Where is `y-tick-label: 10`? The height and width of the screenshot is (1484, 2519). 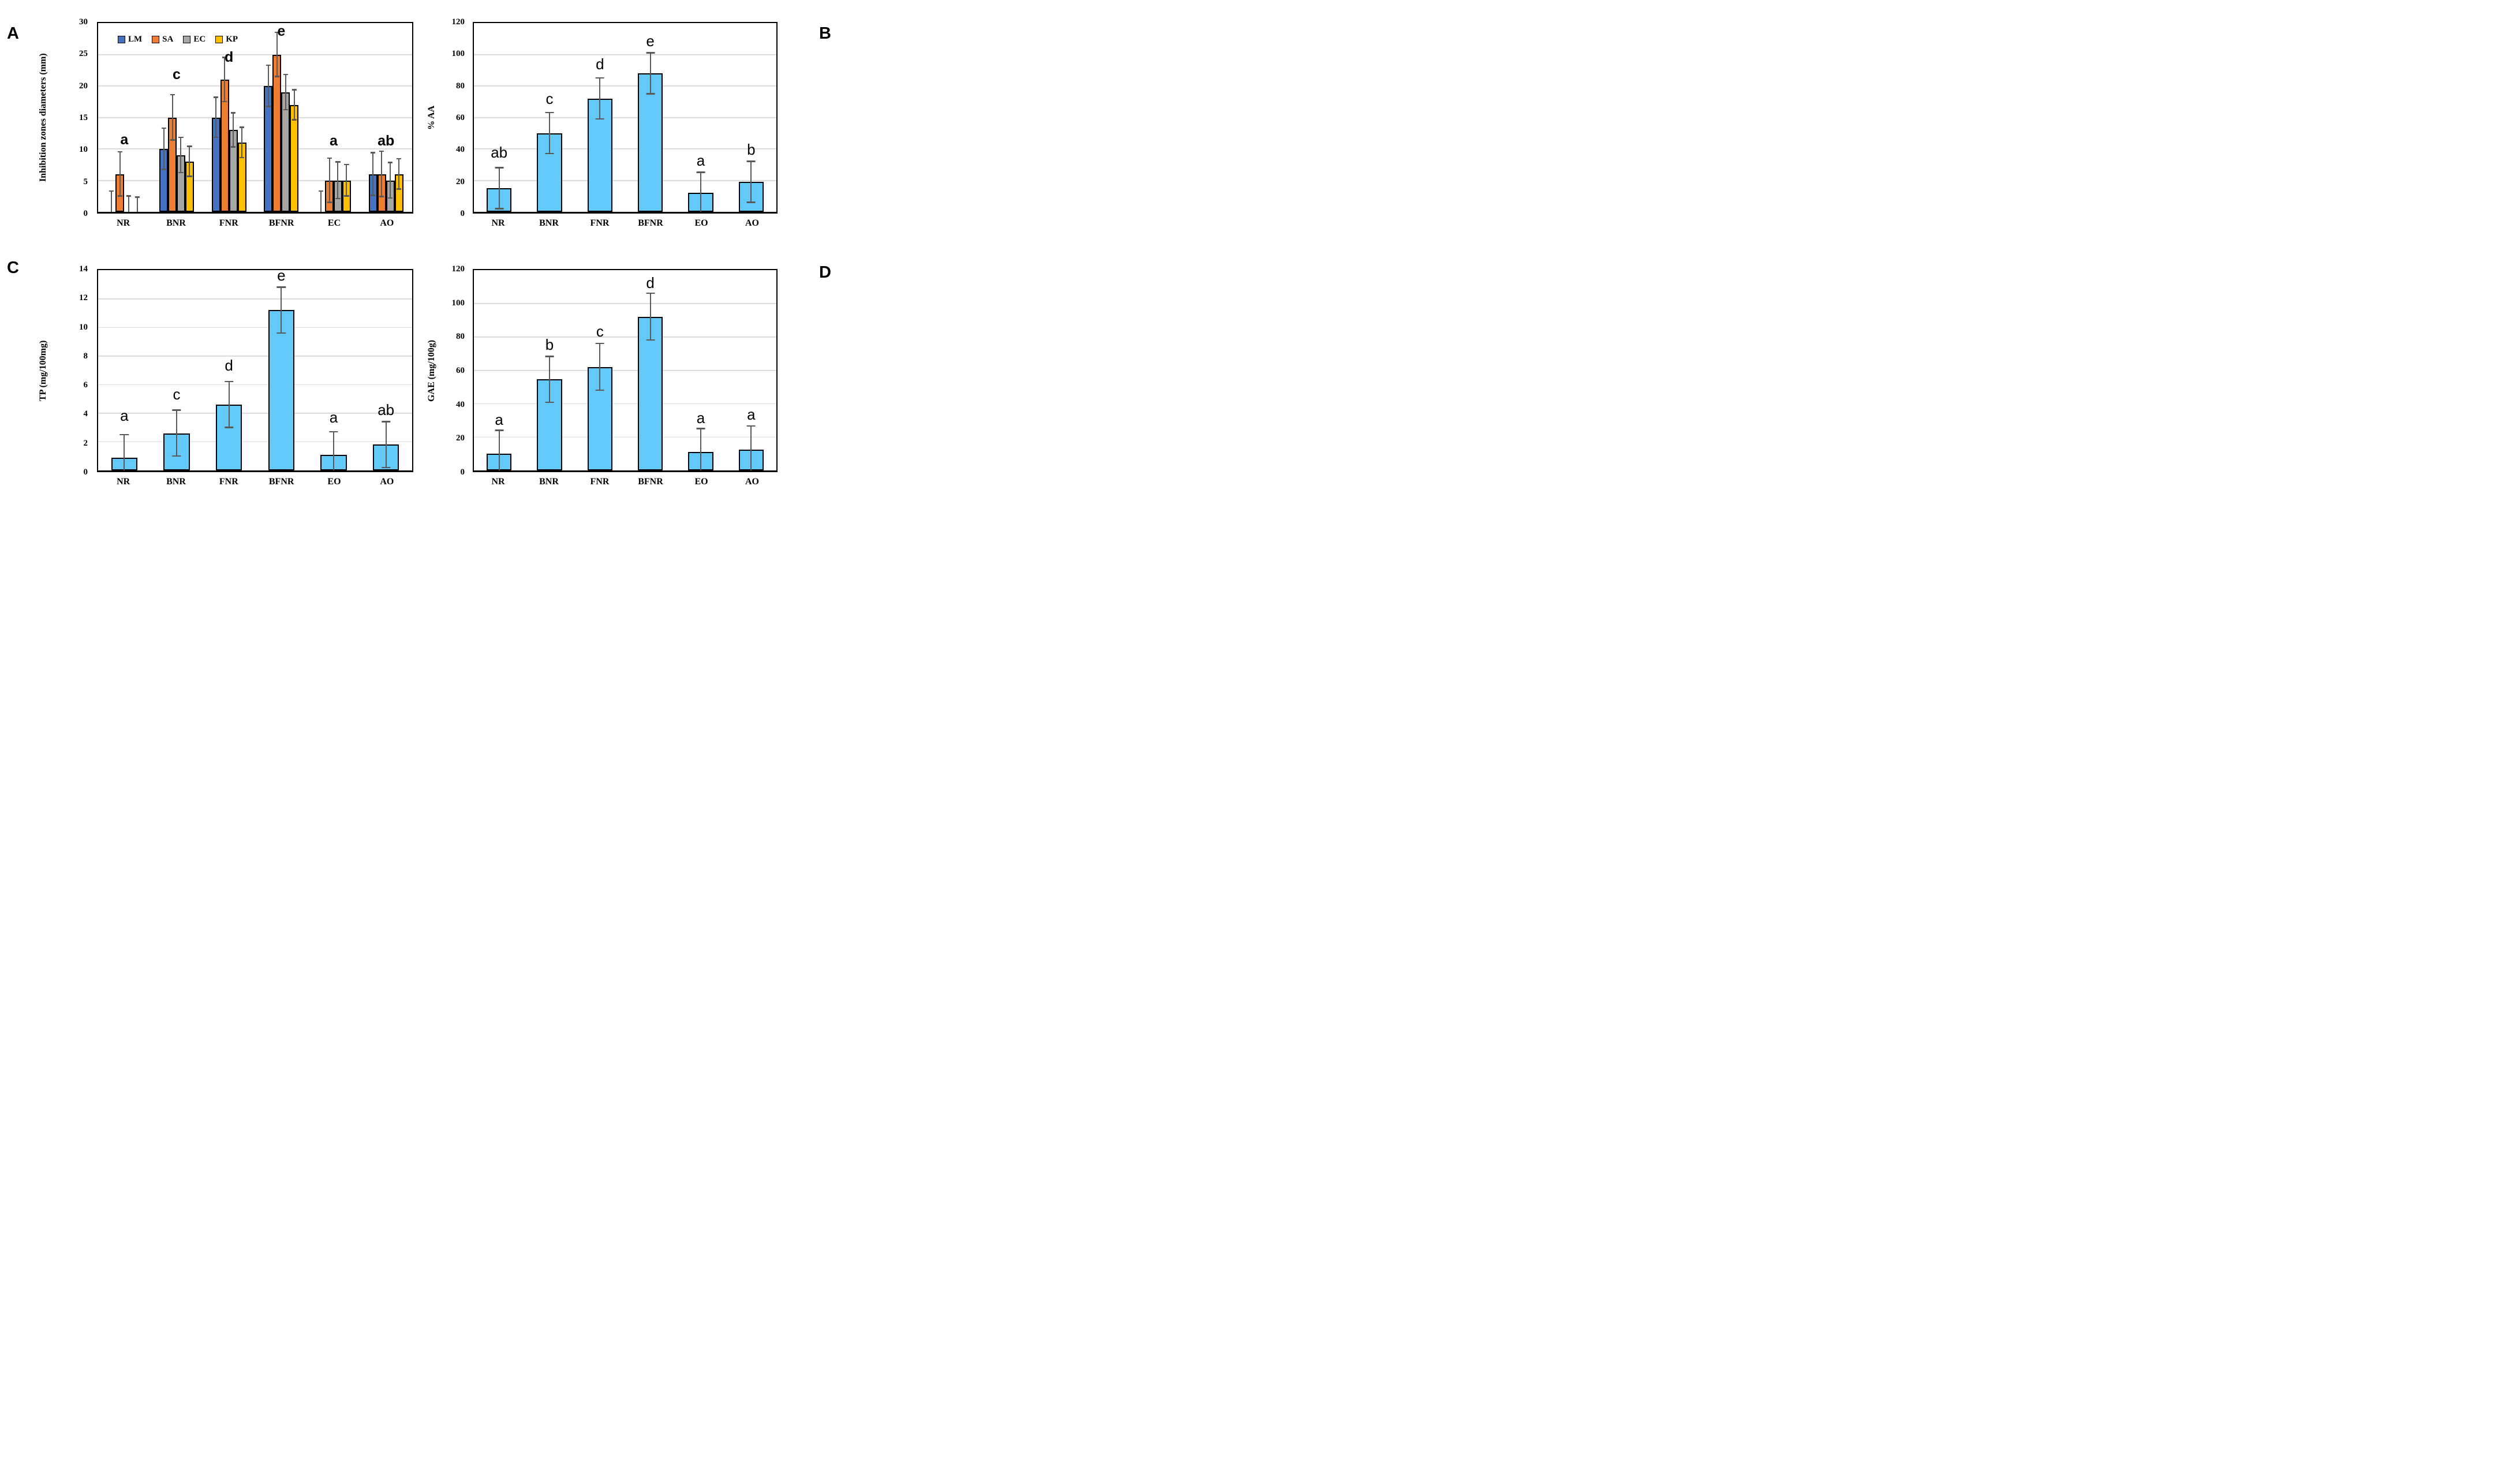 y-tick-label: 10 is located at coordinates (84, 327).